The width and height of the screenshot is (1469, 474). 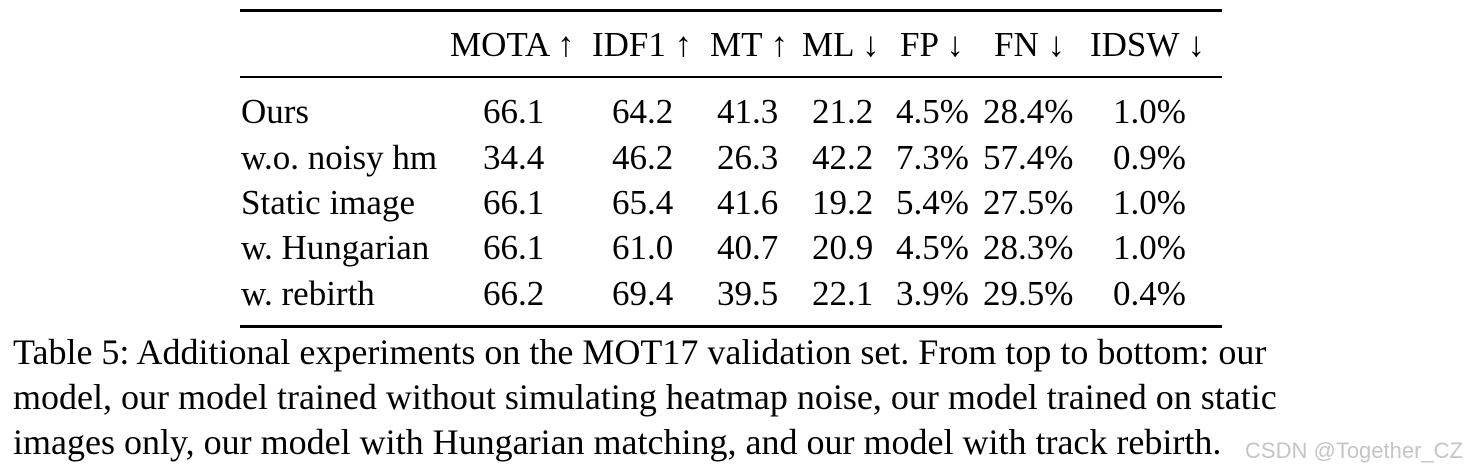 What do you see at coordinates (748, 157) in the screenshot?
I see `cell-mt: 26.3` at bounding box center [748, 157].